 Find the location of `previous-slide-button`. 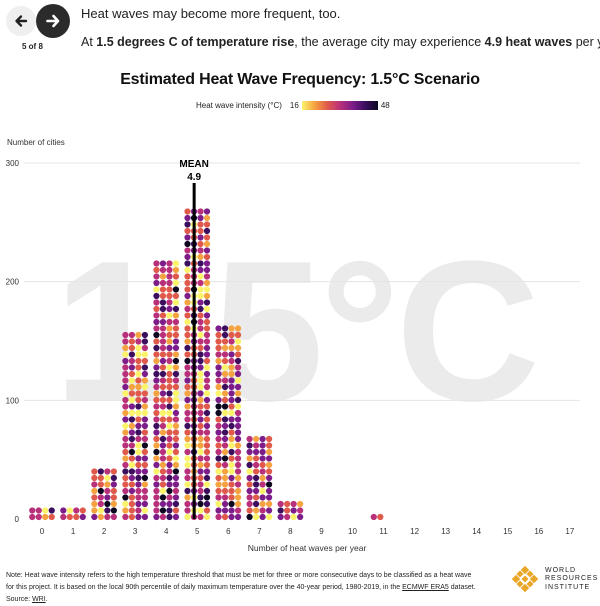

previous-slide-button is located at coordinates (21, 21).